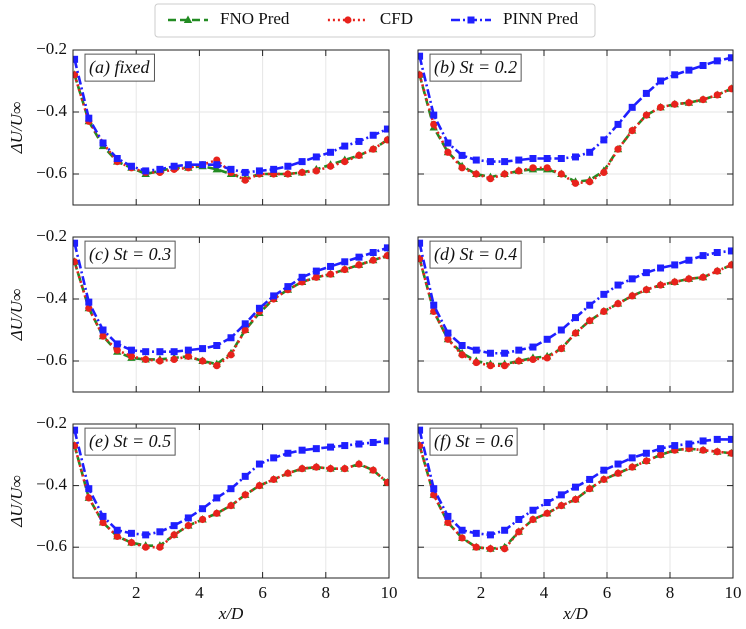 The height and width of the screenshot is (629, 746). Describe the element at coordinates (262, 592) in the screenshot. I see `x-tick-label: 6` at that location.